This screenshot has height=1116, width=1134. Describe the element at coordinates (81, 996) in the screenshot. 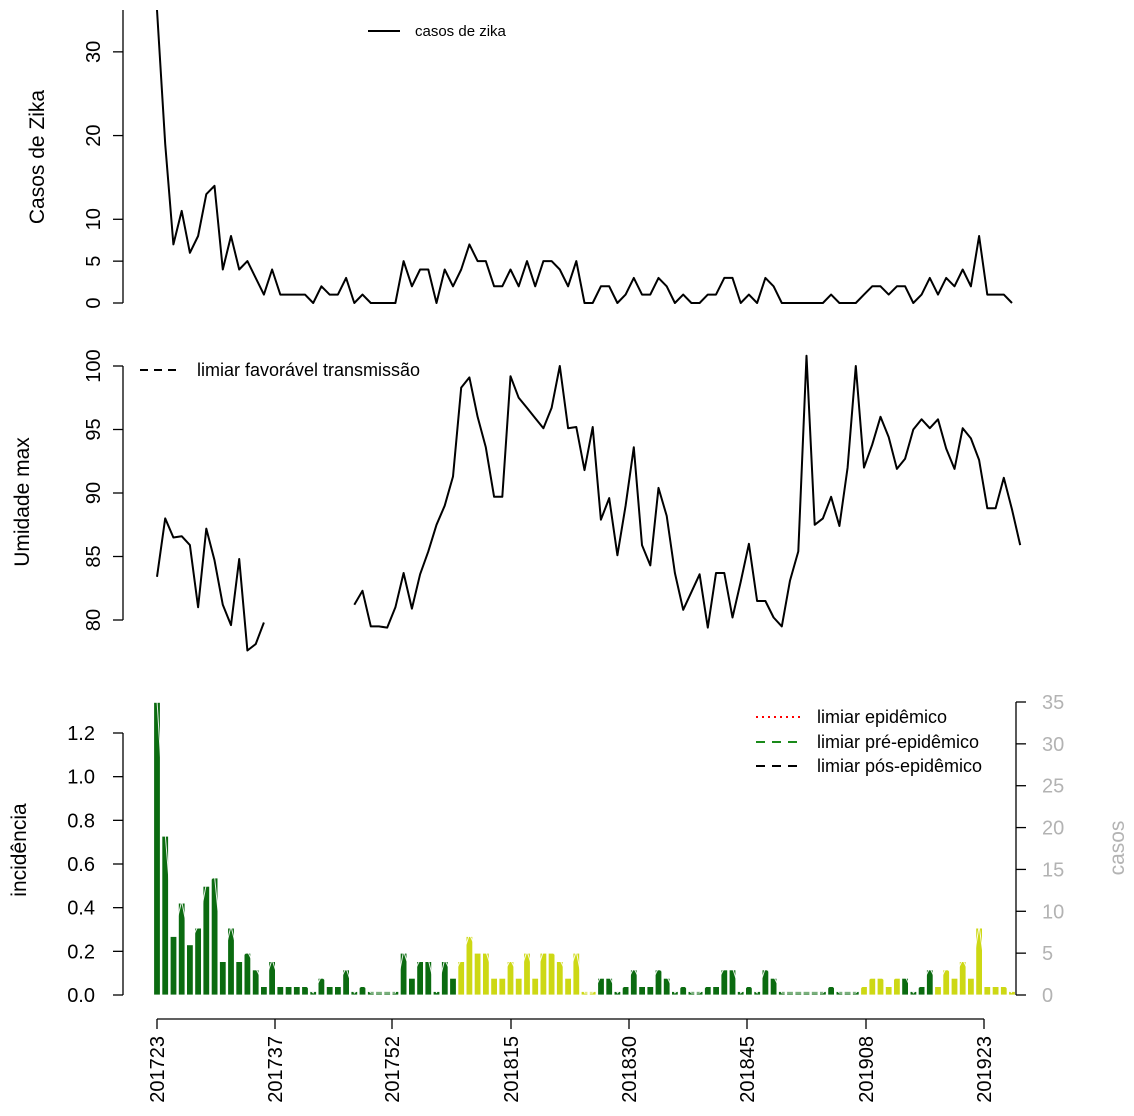

I see `incidence-y-tick-label: 0.0` at that location.